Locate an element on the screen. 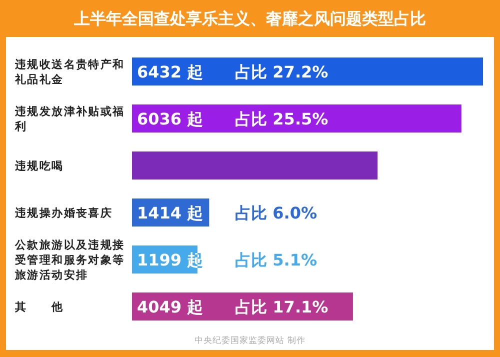  data-label: 6432 起 占比 27.2% is located at coordinates (232, 72).